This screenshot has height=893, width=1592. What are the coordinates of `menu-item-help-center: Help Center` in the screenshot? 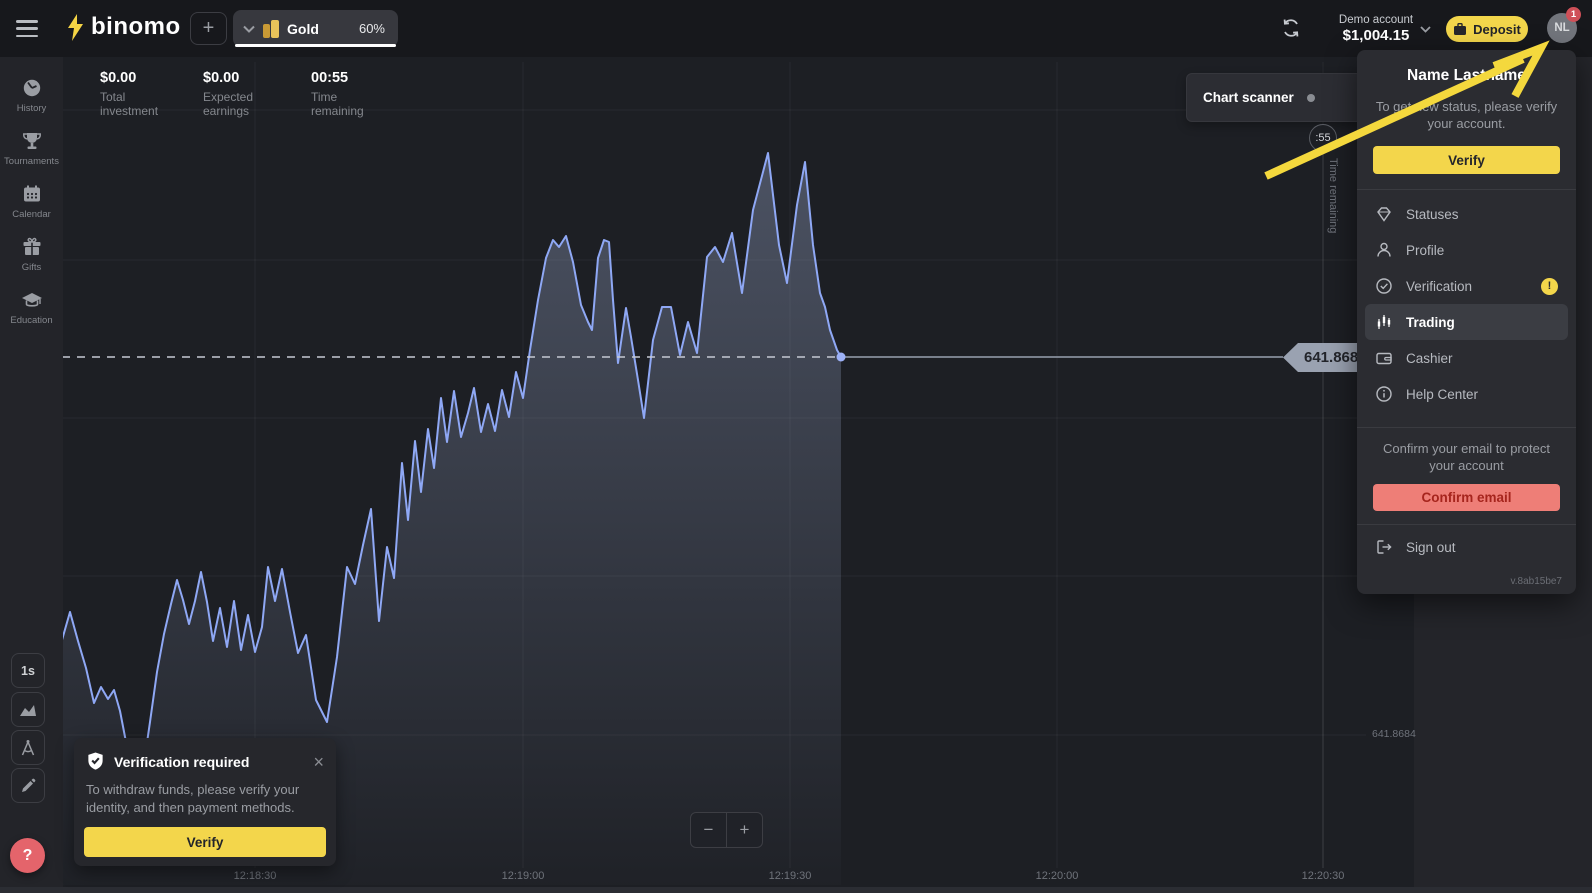 It's located at (1466, 394).